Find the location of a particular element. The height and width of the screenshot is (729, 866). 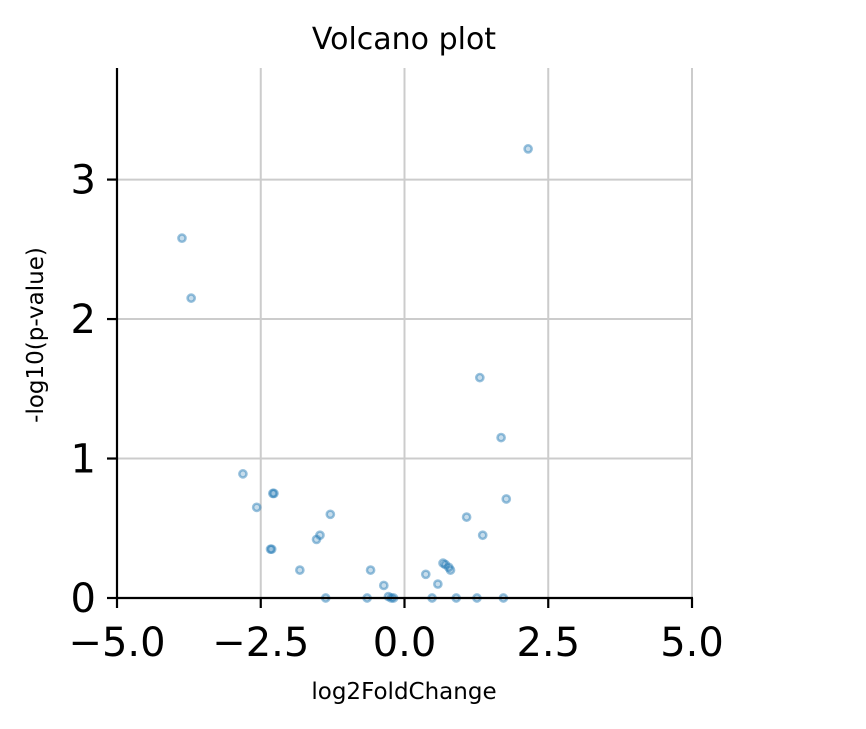

x-ticks: −5.0 −2.5 0.0 2.5 5.0 is located at coordinates (396, 632).